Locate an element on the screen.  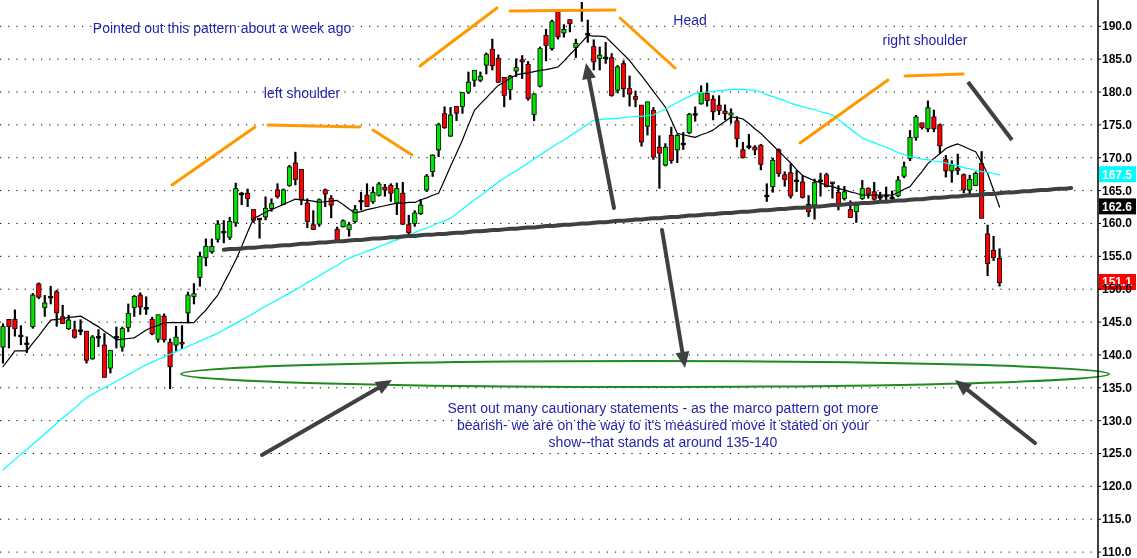
y-tick-label: 180.0 is located at coordinates (1117, 92).